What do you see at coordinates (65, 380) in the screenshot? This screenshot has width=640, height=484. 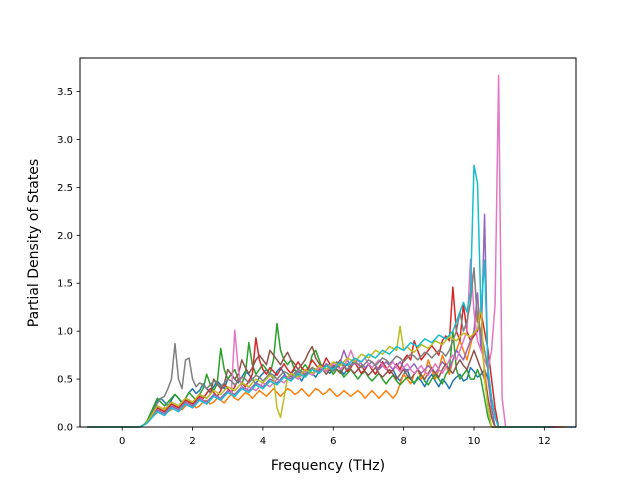 I see `y-tick-label: 0.5` at bounding box center [65, 380].